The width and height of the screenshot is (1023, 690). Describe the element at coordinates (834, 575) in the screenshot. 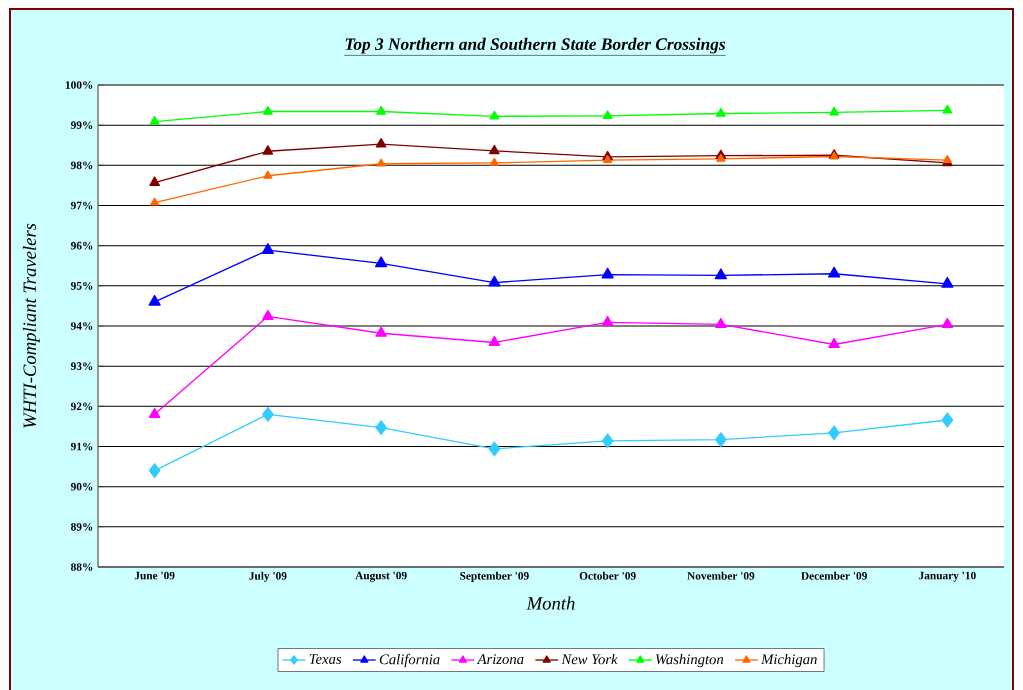

I see `x-tick-label: December '09` at that location.